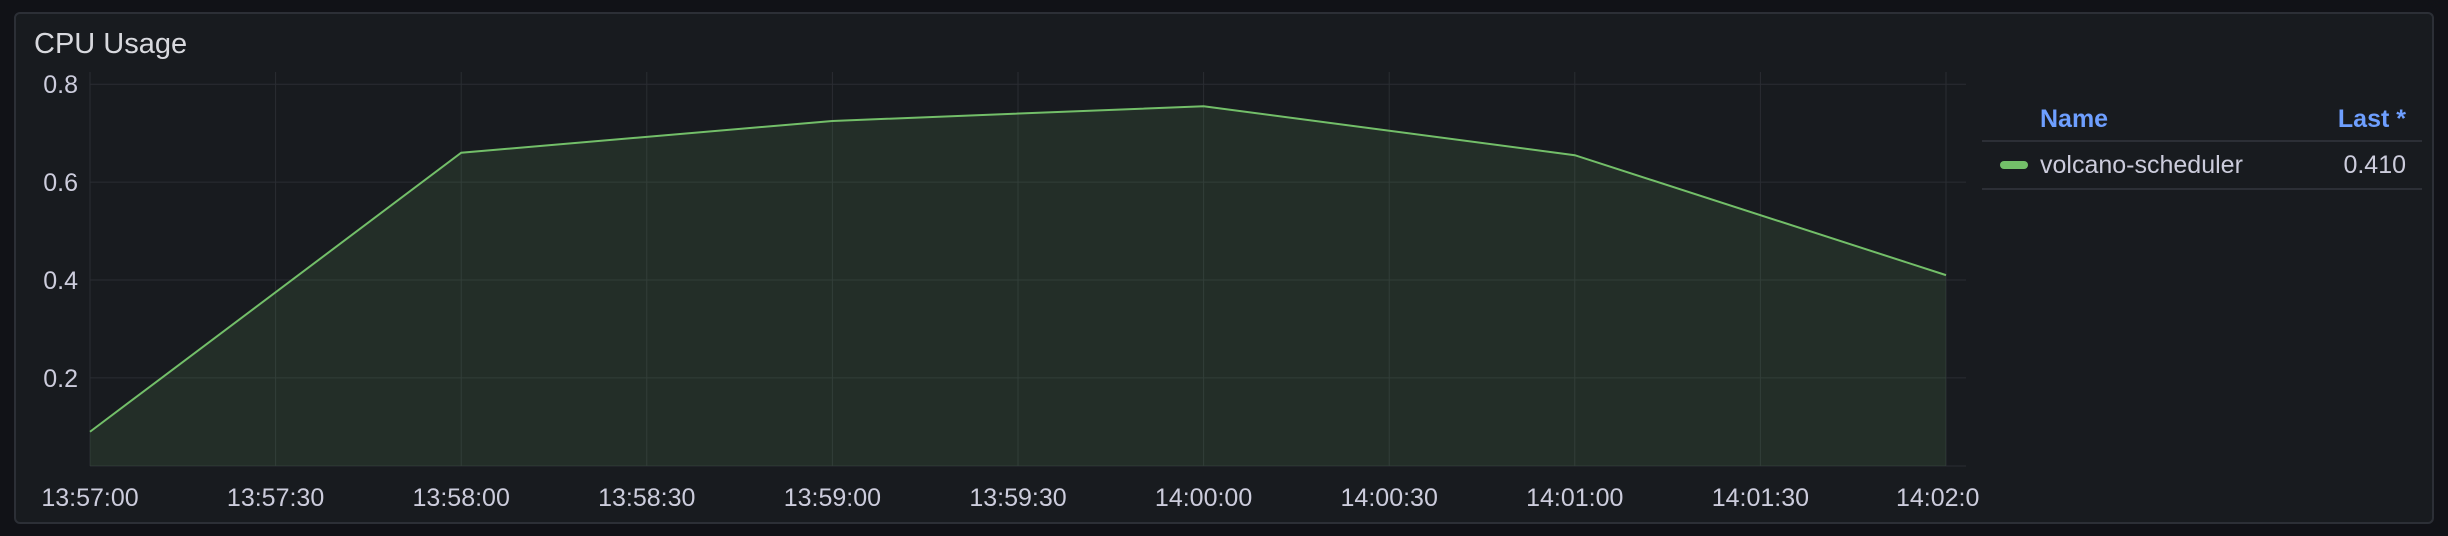  What do you see at coordinates (1574, 498) in the screenshot?
I see `x-tick-label: 14:01:00` at bounding box center [1574, 498].